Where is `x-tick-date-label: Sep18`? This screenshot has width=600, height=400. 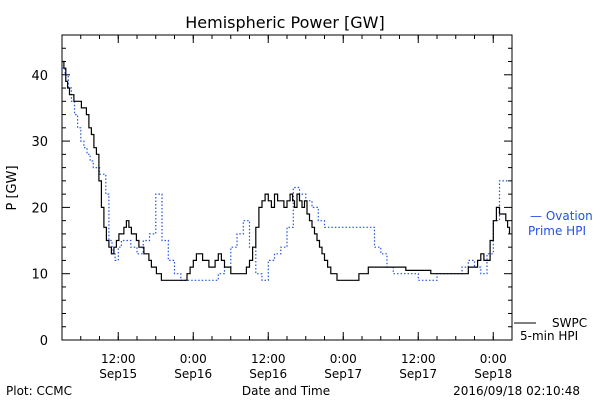 x-tick-date-label: Sep18 is located at coordinates (493, 374).